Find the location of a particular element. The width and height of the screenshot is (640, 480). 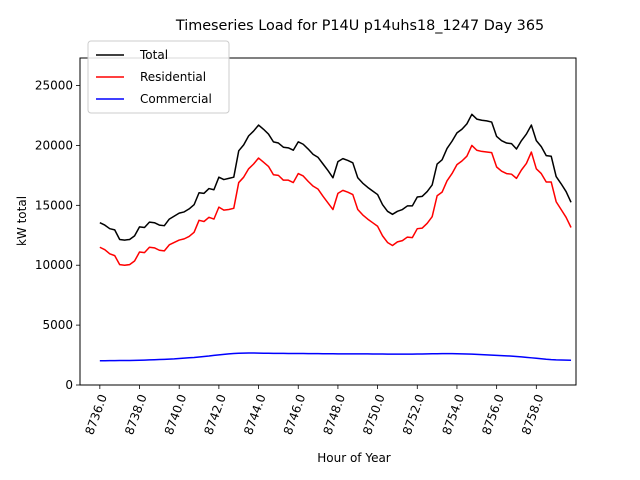

legend-label-total: Total is located at coordinates (153, 55).